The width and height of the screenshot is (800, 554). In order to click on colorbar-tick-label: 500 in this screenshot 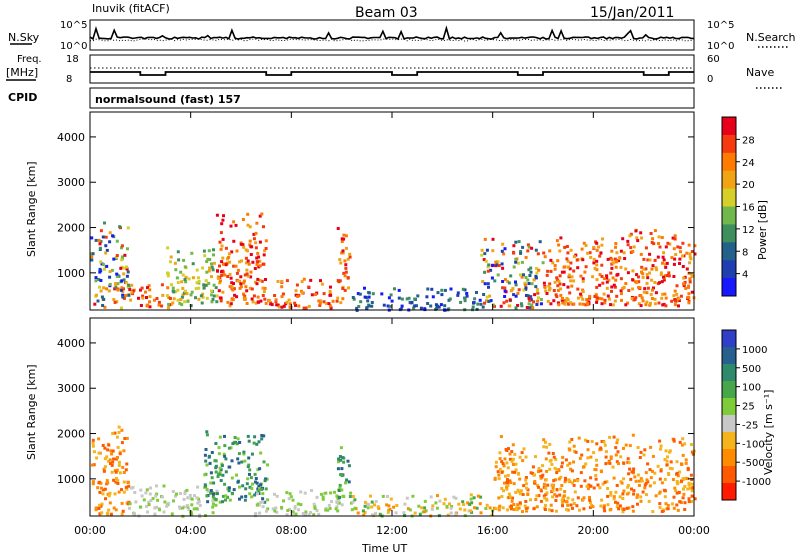, I will do `click(751, 369)`.